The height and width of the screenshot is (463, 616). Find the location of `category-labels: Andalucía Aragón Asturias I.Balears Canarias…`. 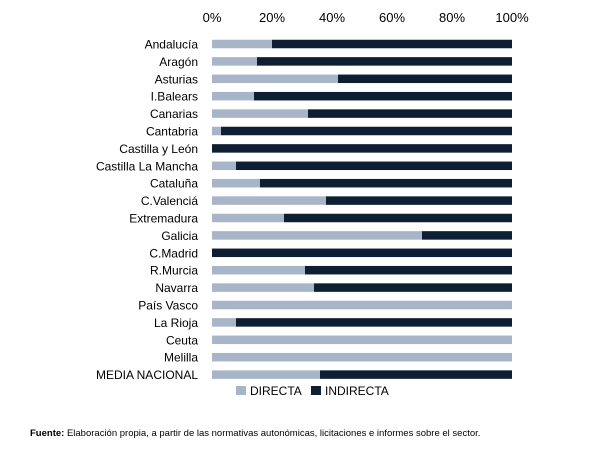

category-labels: Andalucía Aragón Asturias I.Balears Canarias… is located at coordinates (147, 210).